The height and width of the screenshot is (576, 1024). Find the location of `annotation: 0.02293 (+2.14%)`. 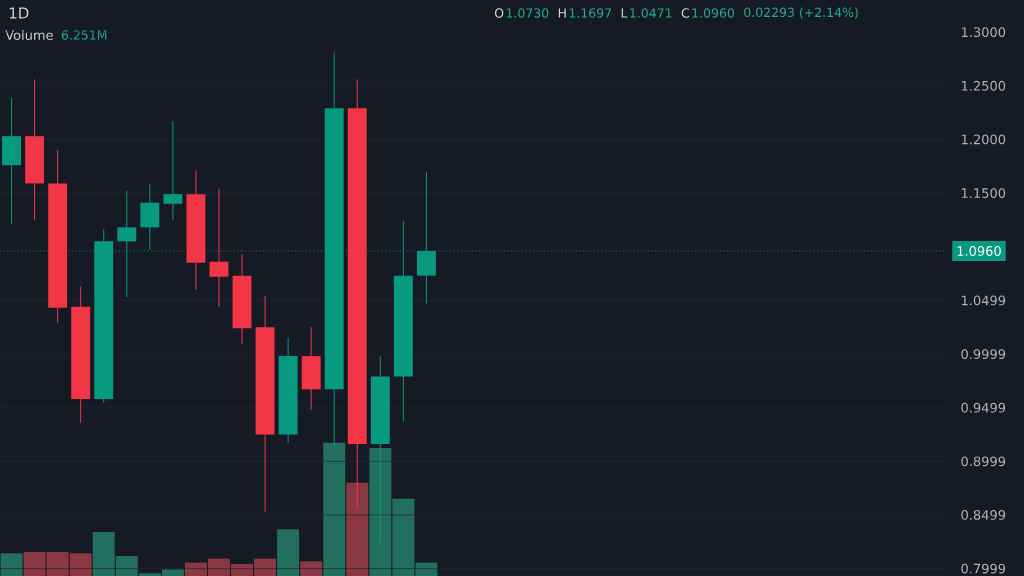

annotation: 0.02293 (+2.14%) is located at coordinates (801, 13).